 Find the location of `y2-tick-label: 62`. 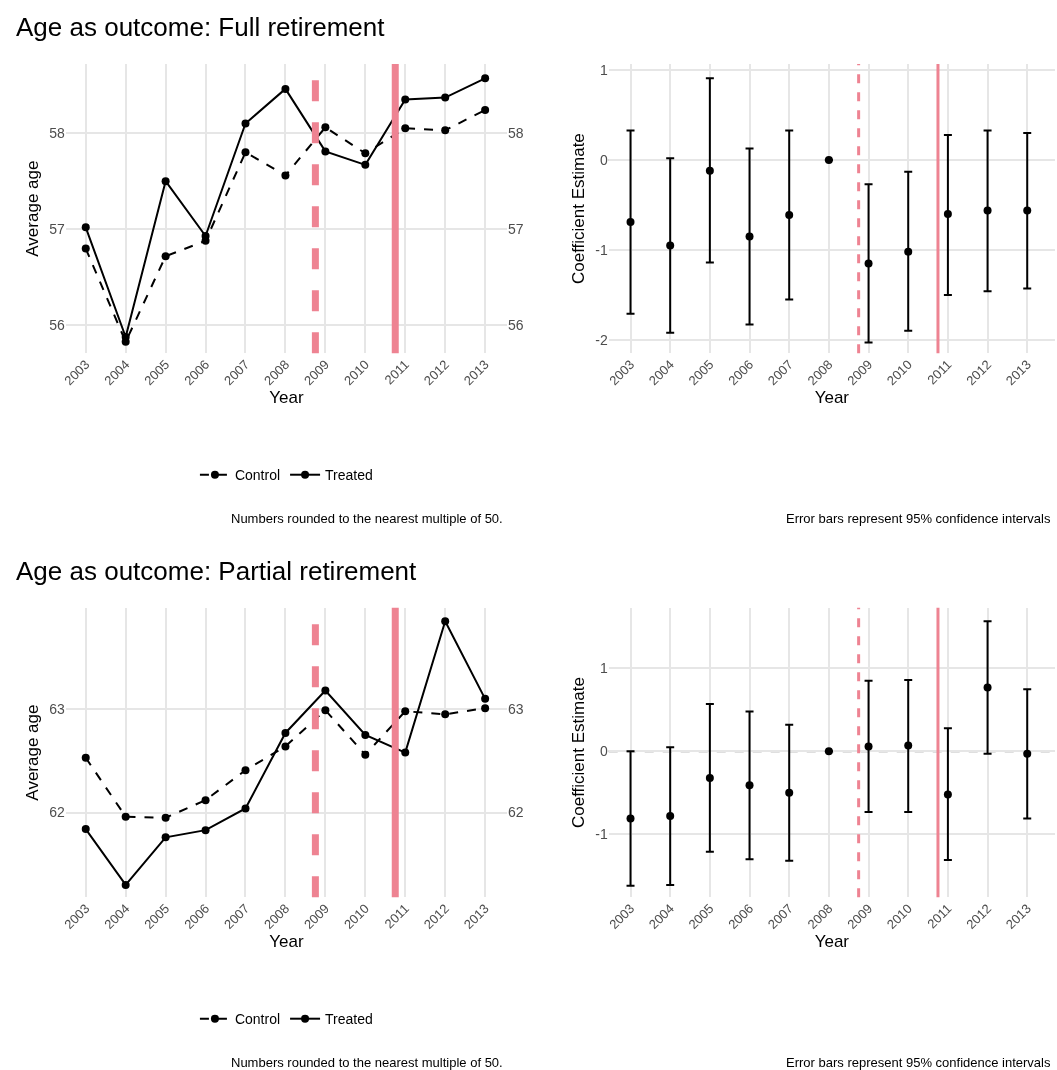

y2-tick-label: 62 is located at coordinates (516, 812).